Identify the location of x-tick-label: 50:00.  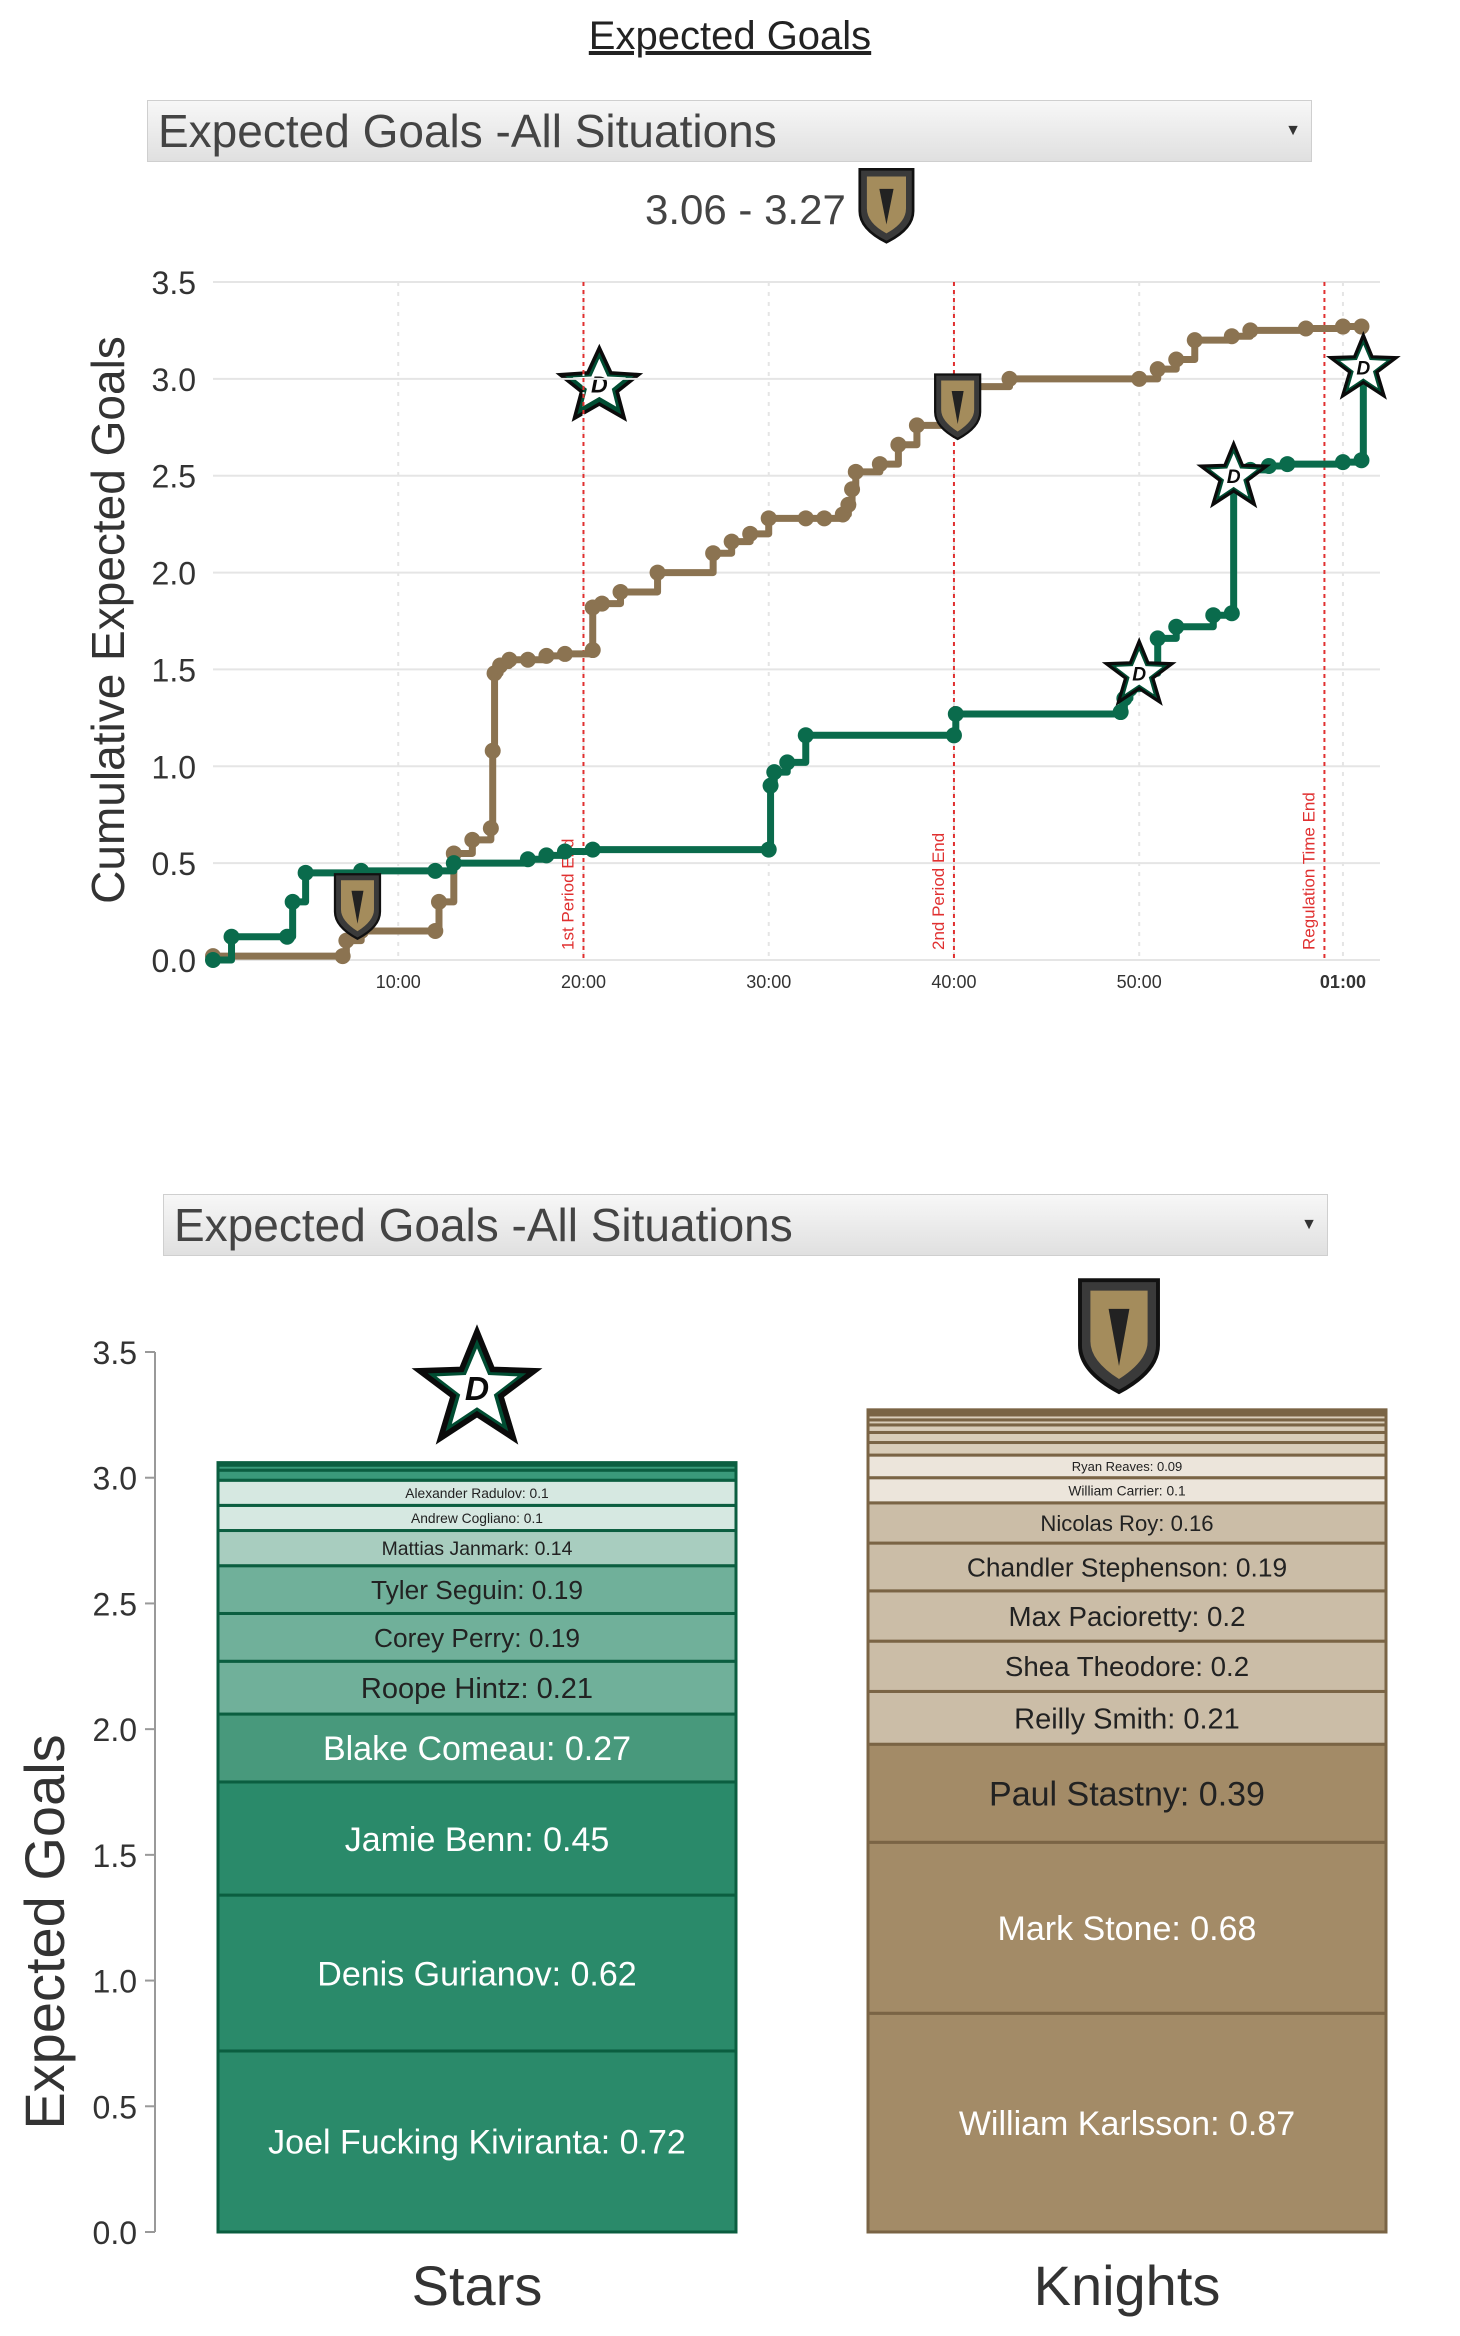
(1139, 982).